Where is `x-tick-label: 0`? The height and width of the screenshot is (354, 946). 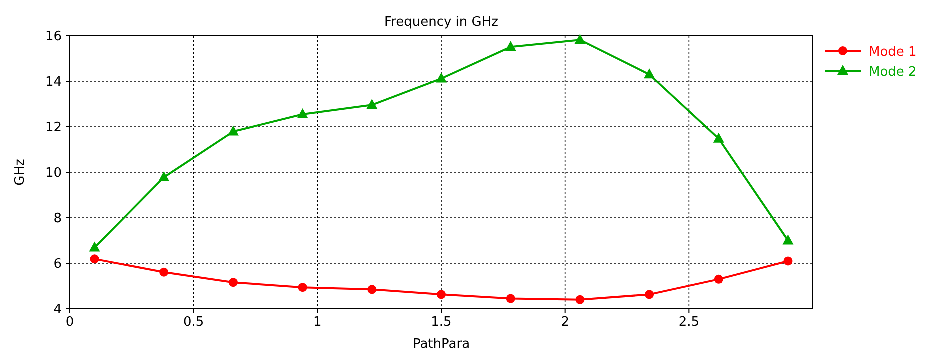 x-tick-label: 0 is located at coordinates (70, 322).